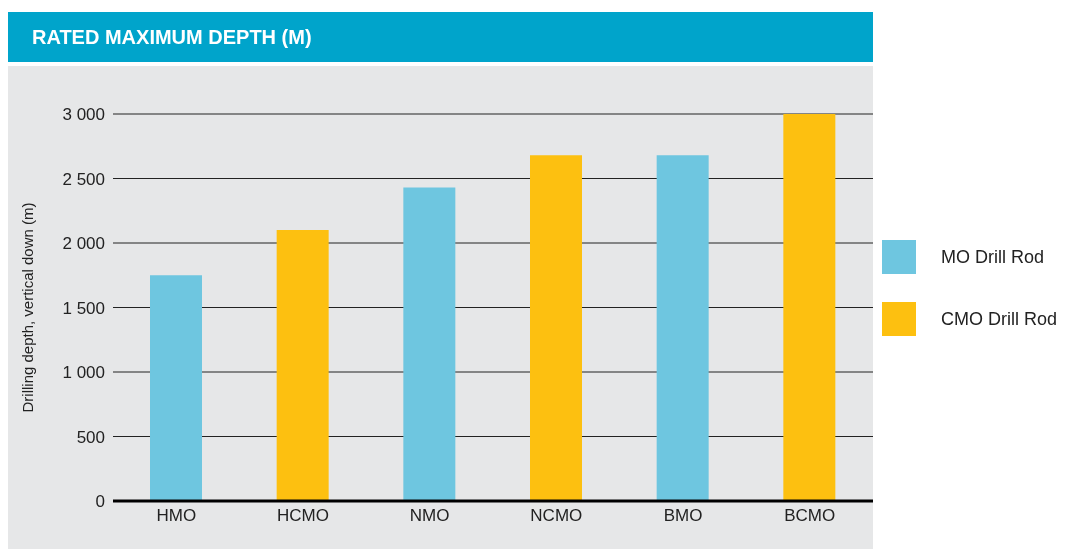 The height and width of the screenshot is (549, 1079). I want to click on x-tick-label: BCMO, so click(810, 516).